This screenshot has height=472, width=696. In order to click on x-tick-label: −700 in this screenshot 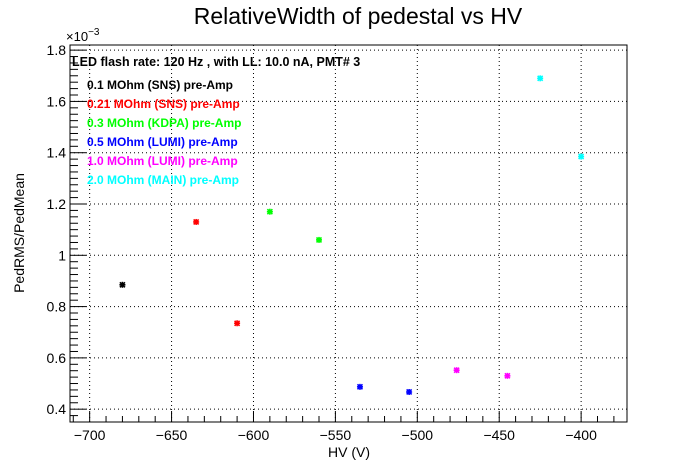, I will do `click(90, 435)`.